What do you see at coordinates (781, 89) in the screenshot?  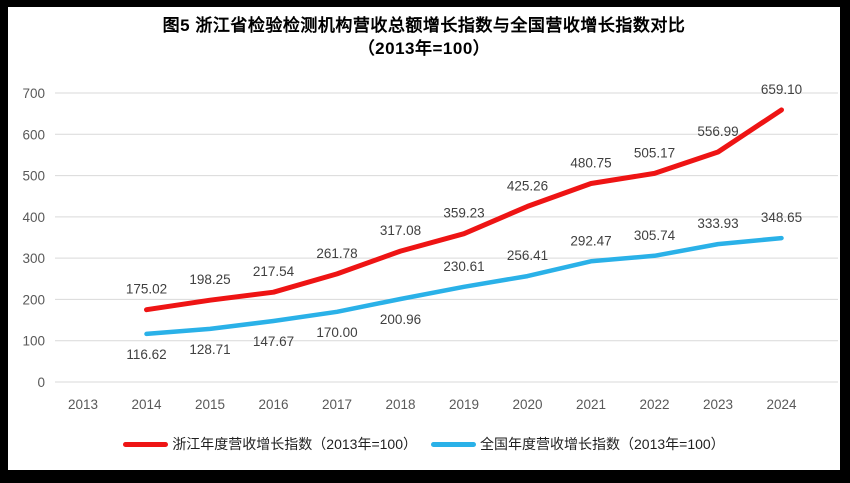 I see `data-label: 659.10` at bounding box center [781, 89].